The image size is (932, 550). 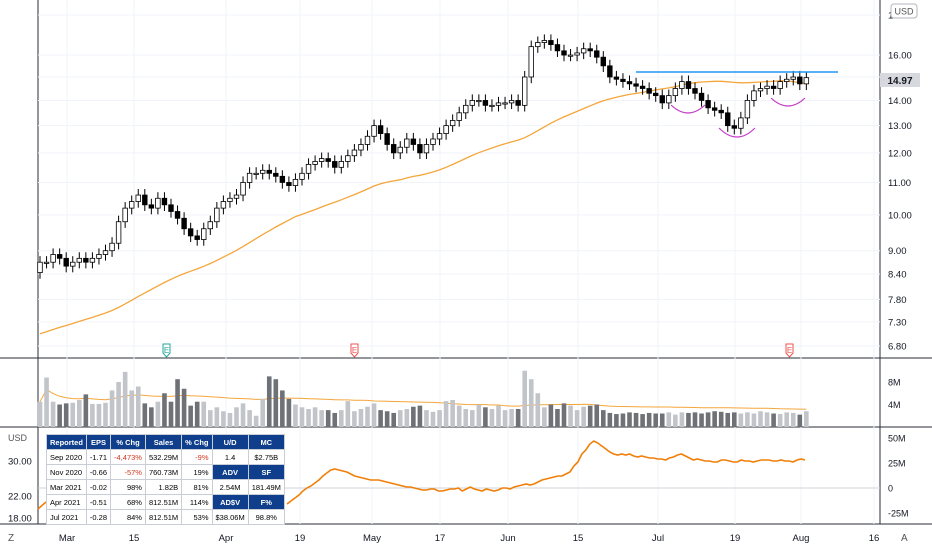 I want to click on auto-scale-button: A, so click(x=904, y=538).